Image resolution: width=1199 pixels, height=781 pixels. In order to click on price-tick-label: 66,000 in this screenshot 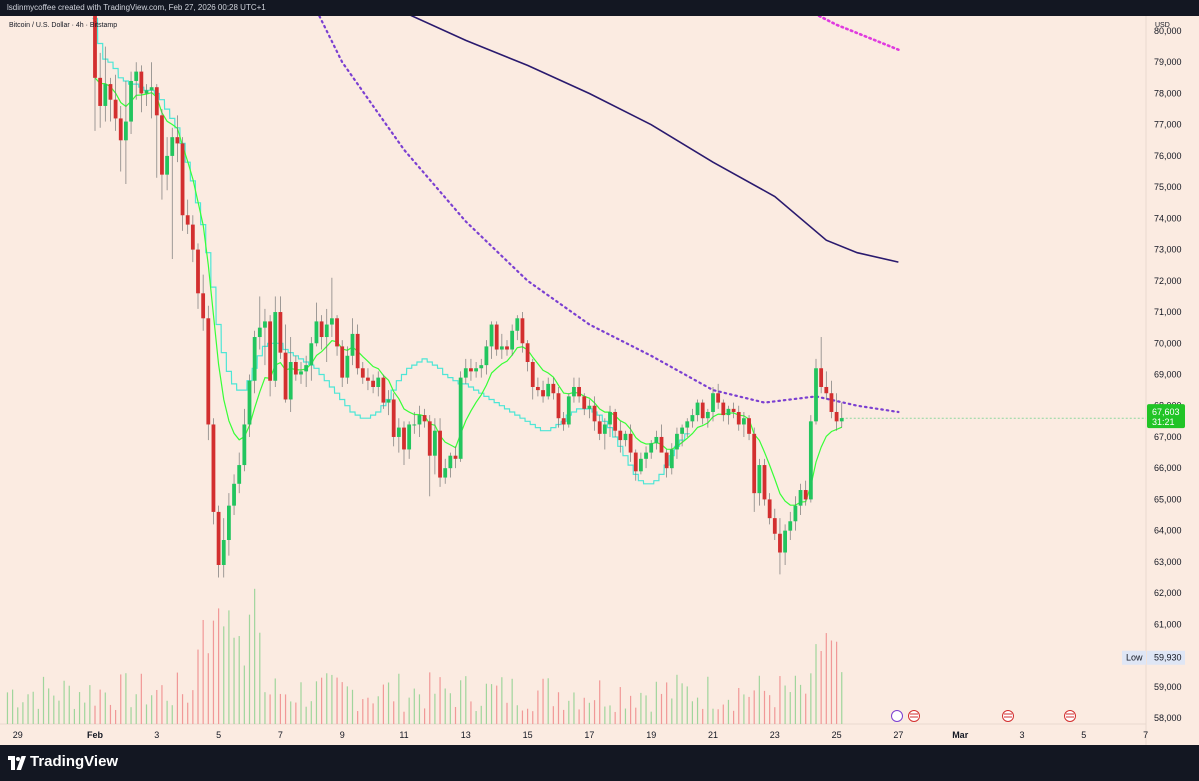, I will do `click(1168, 468)`.